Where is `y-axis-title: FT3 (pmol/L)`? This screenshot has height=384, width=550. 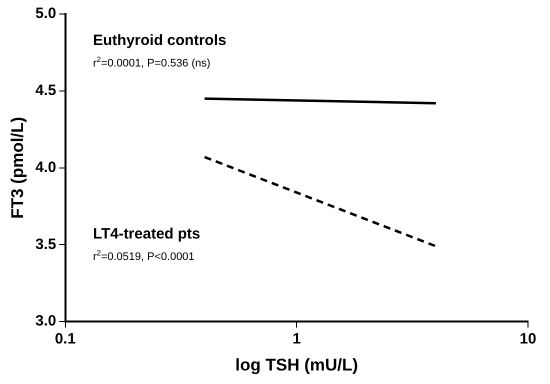 y-axis-title: FT3 (pmol/L) is located at coordinates (17, 167).